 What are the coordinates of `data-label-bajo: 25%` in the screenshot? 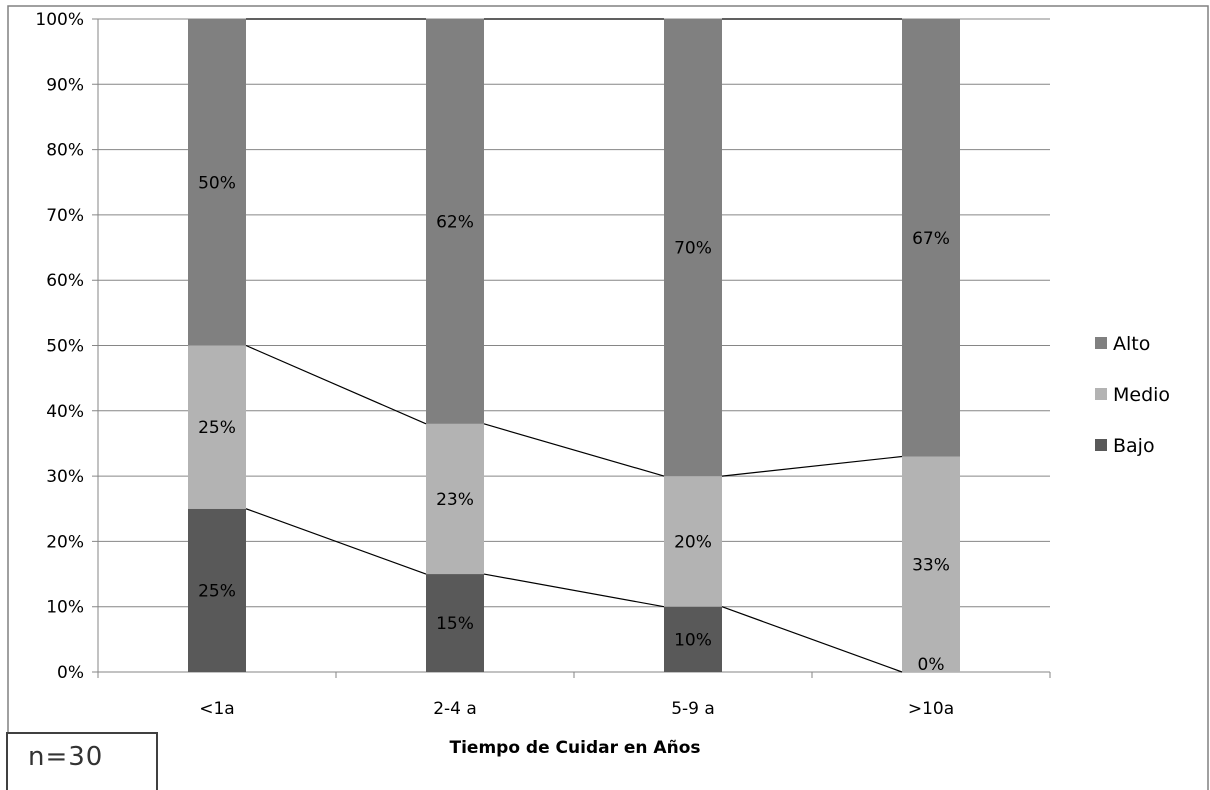 It's located at (217, 591).